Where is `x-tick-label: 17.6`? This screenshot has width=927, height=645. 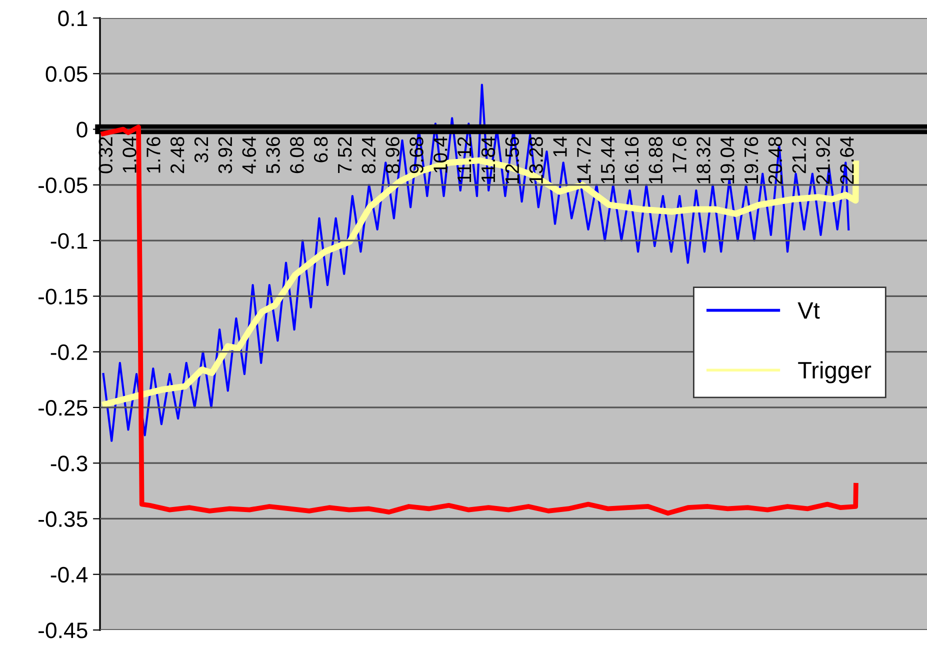
x-tick-label: 17.6 is located at coordinates (679, 155).